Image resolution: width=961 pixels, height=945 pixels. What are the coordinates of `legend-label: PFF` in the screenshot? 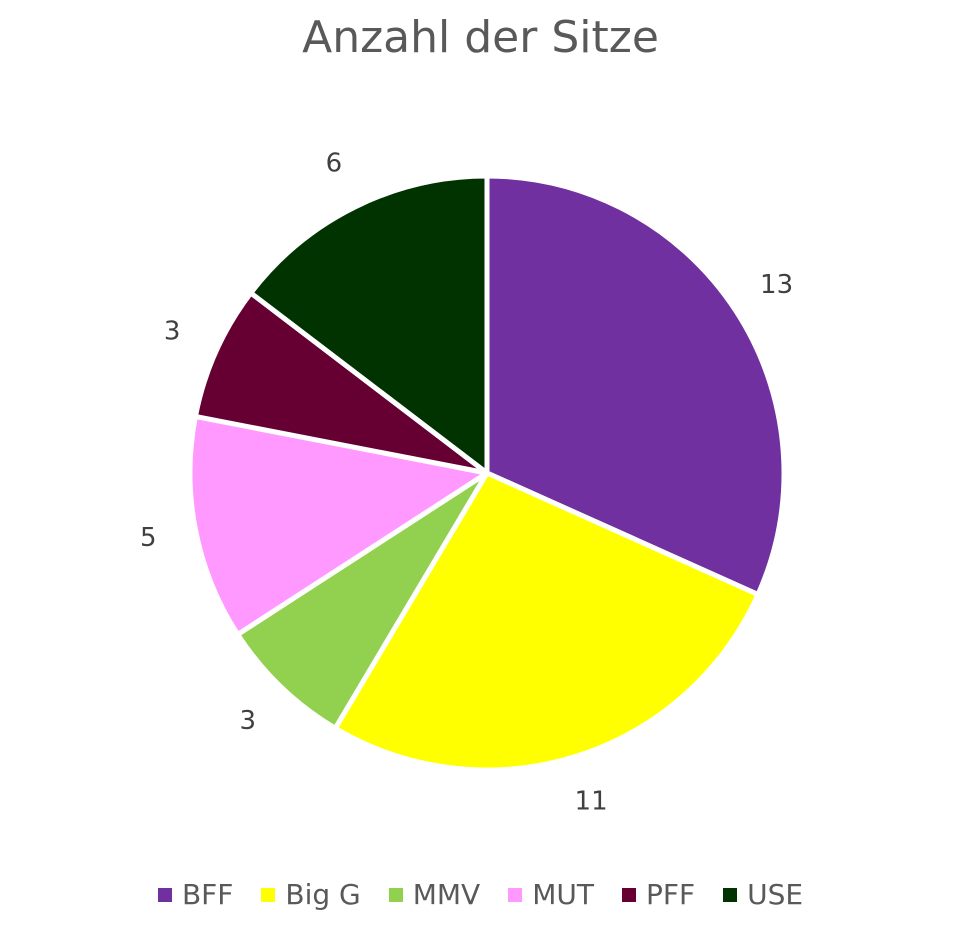 It's located at (670, 894).